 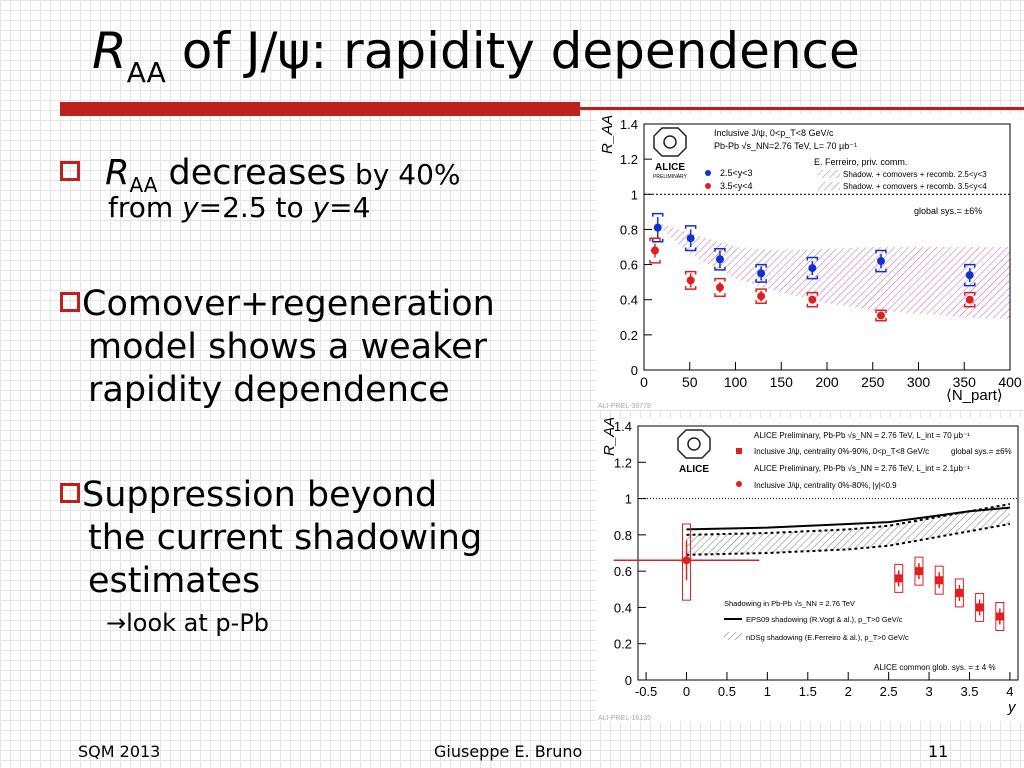 I want to click on x-tick-label: 3.5, so click(x=969, y=691).